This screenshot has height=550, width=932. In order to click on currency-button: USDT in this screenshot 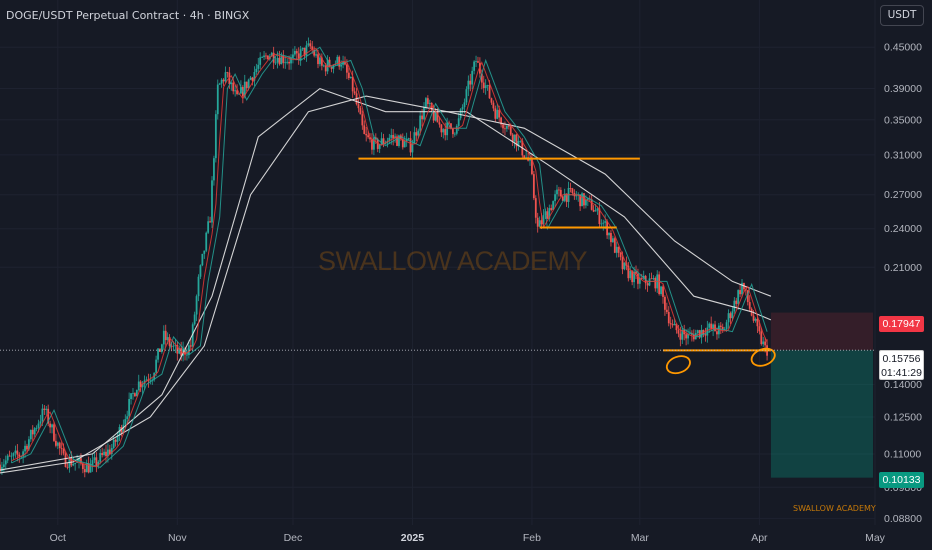, I will do `click(902, 15)`.